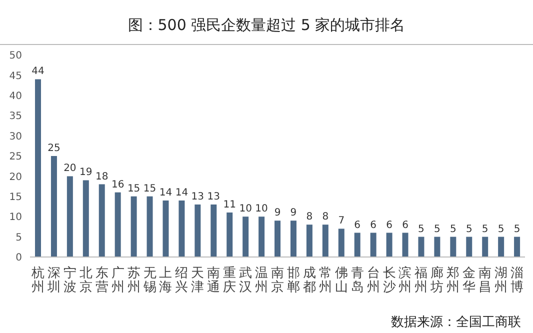 The height and width of the screenshot is (333, 533). What do you see at coordinates (485, 280) in the screenshot?
I see `x-tick-label: 南昌` at bounding box center [485, 280].